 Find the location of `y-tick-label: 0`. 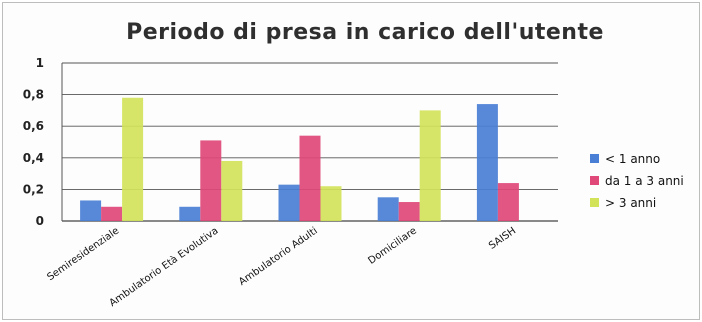

y-tick-label: 0 is located at coordinates (40, 221).